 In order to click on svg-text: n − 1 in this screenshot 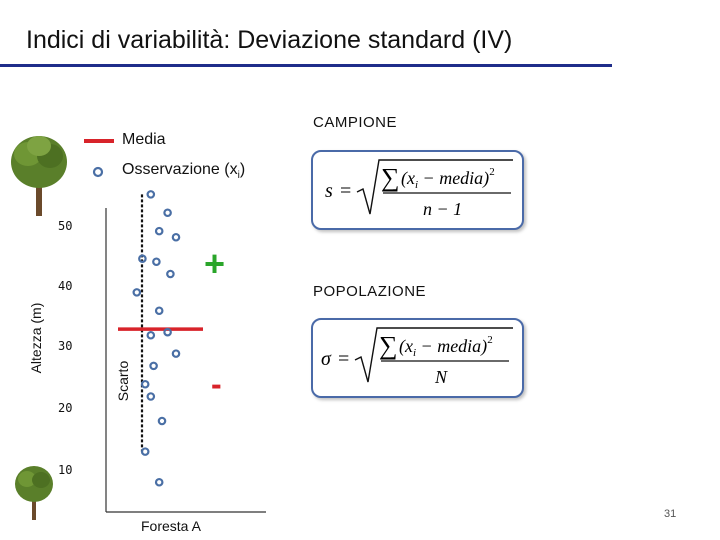, I will do `click(442, 209)`.